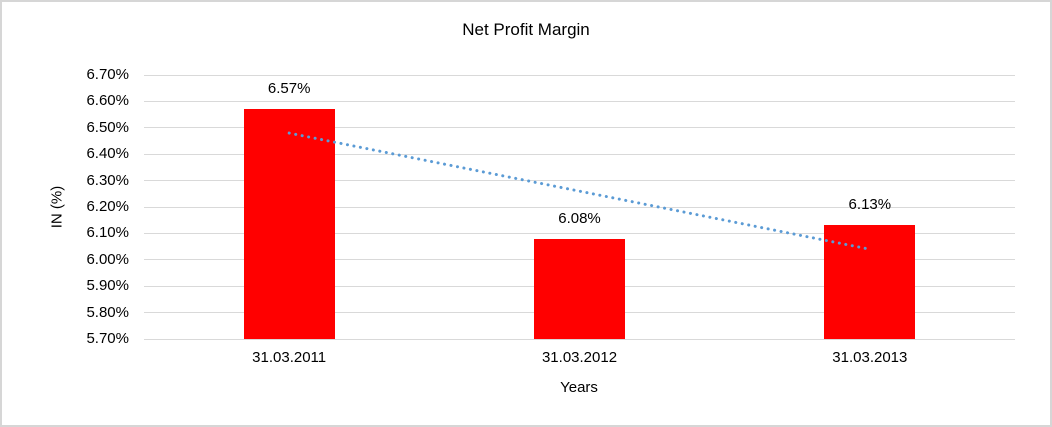 The width and height of the screenshot is (1052, 427). Describe the element at coordinates (107, 233) in the screenshot. I see `y-tick-label: 6.10%` at that location.